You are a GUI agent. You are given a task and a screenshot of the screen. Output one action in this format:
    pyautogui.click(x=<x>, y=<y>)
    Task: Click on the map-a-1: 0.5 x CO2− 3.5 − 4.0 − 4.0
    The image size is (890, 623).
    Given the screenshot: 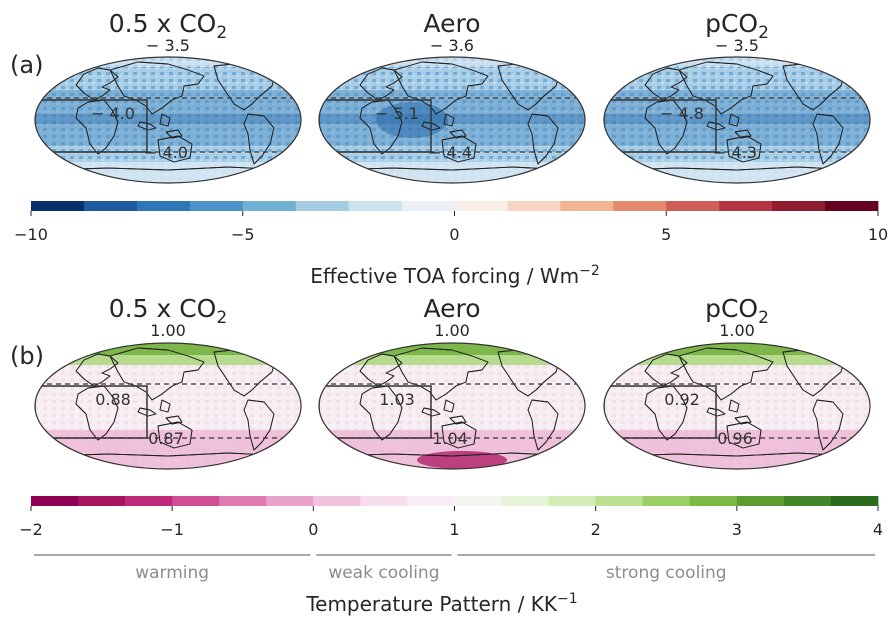 What is the action you would take?
    pyautogui.click(x=168, y=96)
    